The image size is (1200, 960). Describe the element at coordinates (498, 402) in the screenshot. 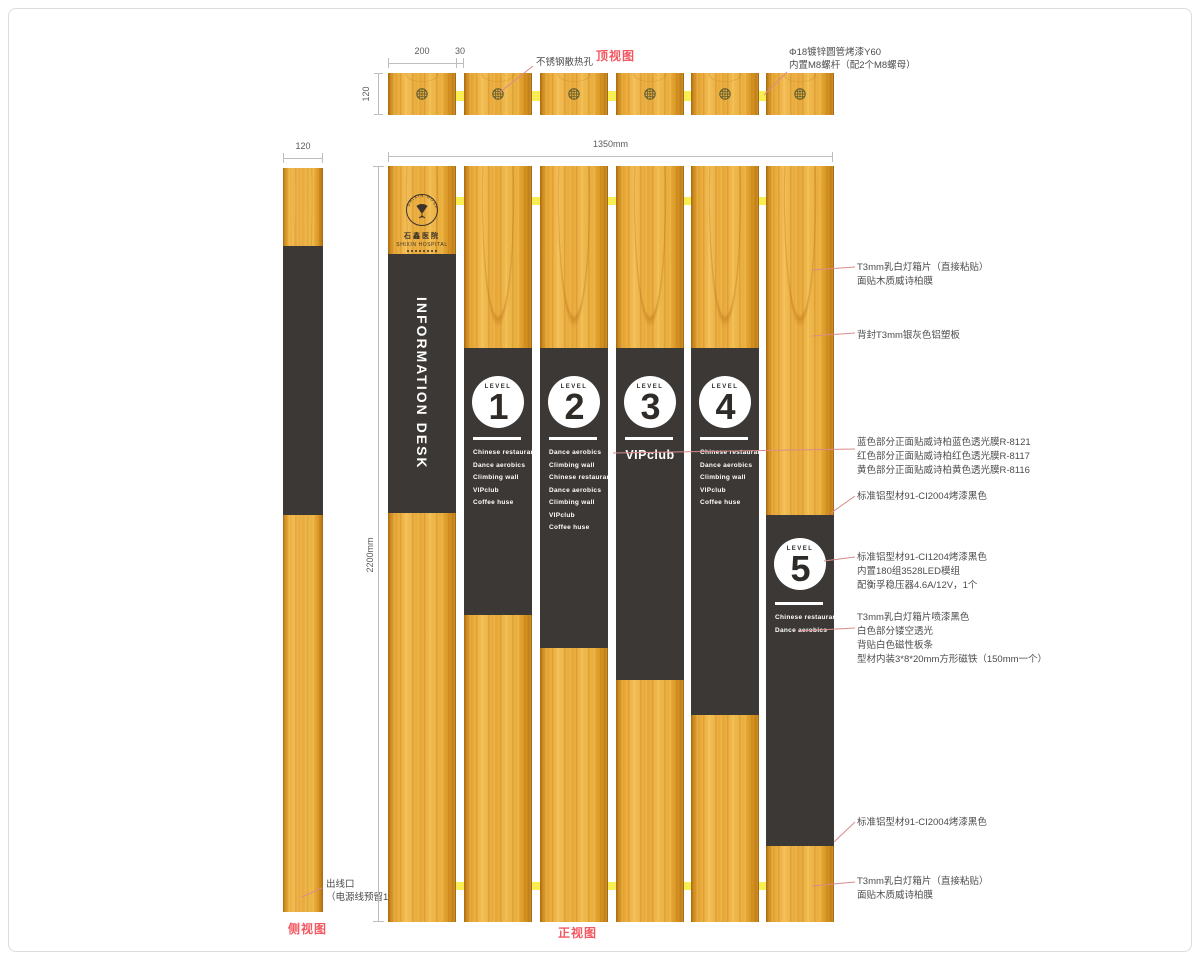

I see `level-1-badge: LEVEL 1` at that location.